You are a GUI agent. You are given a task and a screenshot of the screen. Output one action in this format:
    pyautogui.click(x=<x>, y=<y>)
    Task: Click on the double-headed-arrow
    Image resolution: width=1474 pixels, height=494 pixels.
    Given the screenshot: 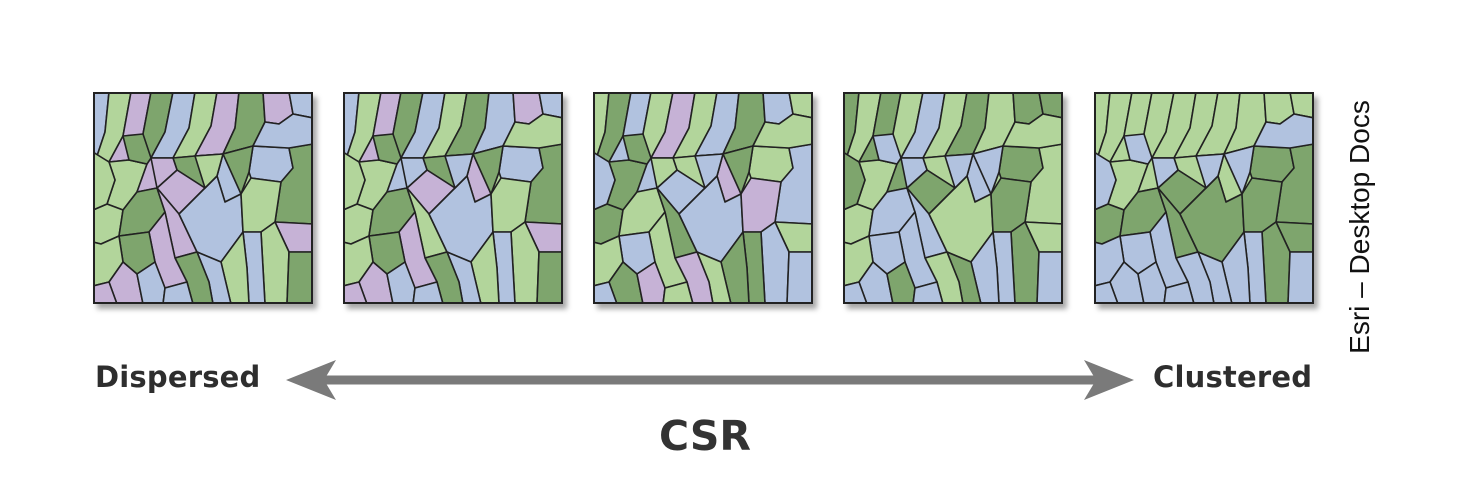 What is the action you would take?
    pyautogui.click(x=710, y=380)
    